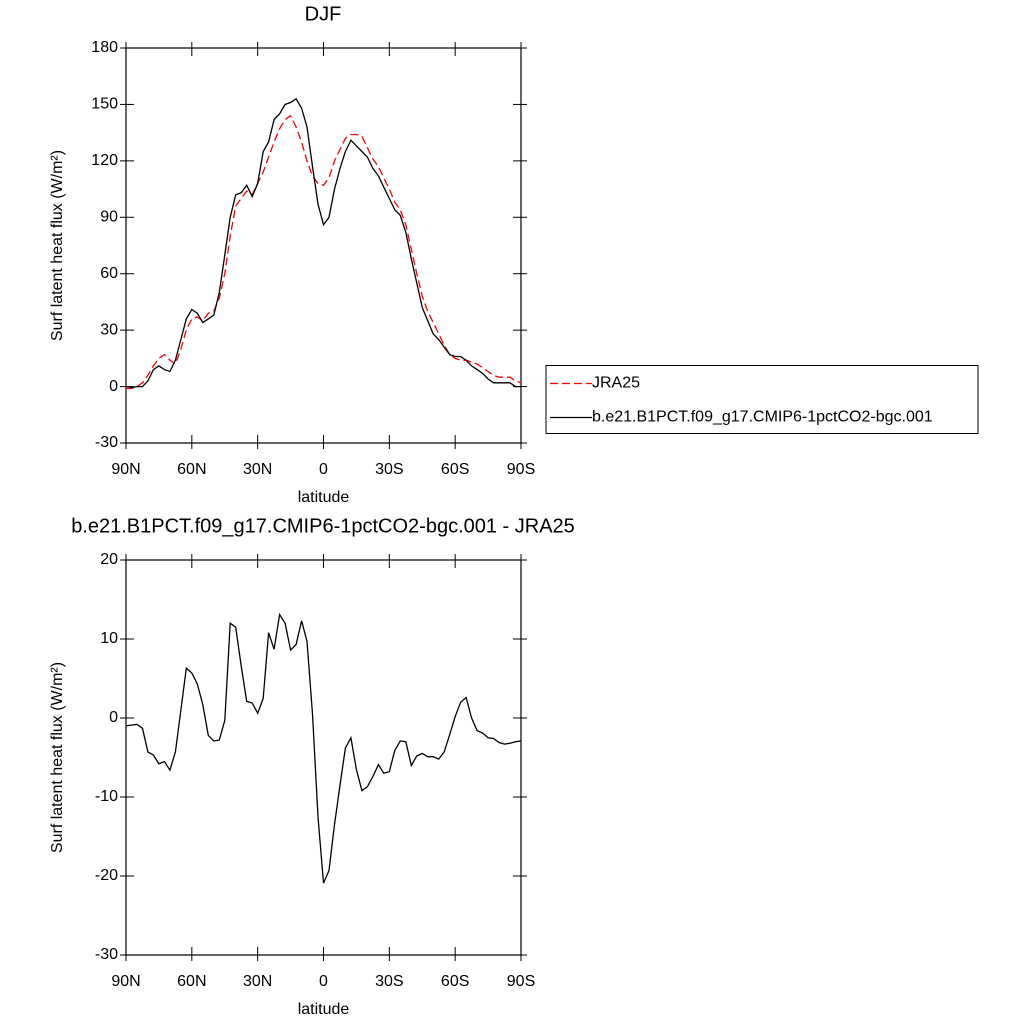 This screenshot has width=1024, height=1024. What do you see at coordinates (104, 104) in the screenshot?
I see `y-tick-label: 150` at bounding box center [104, 104].